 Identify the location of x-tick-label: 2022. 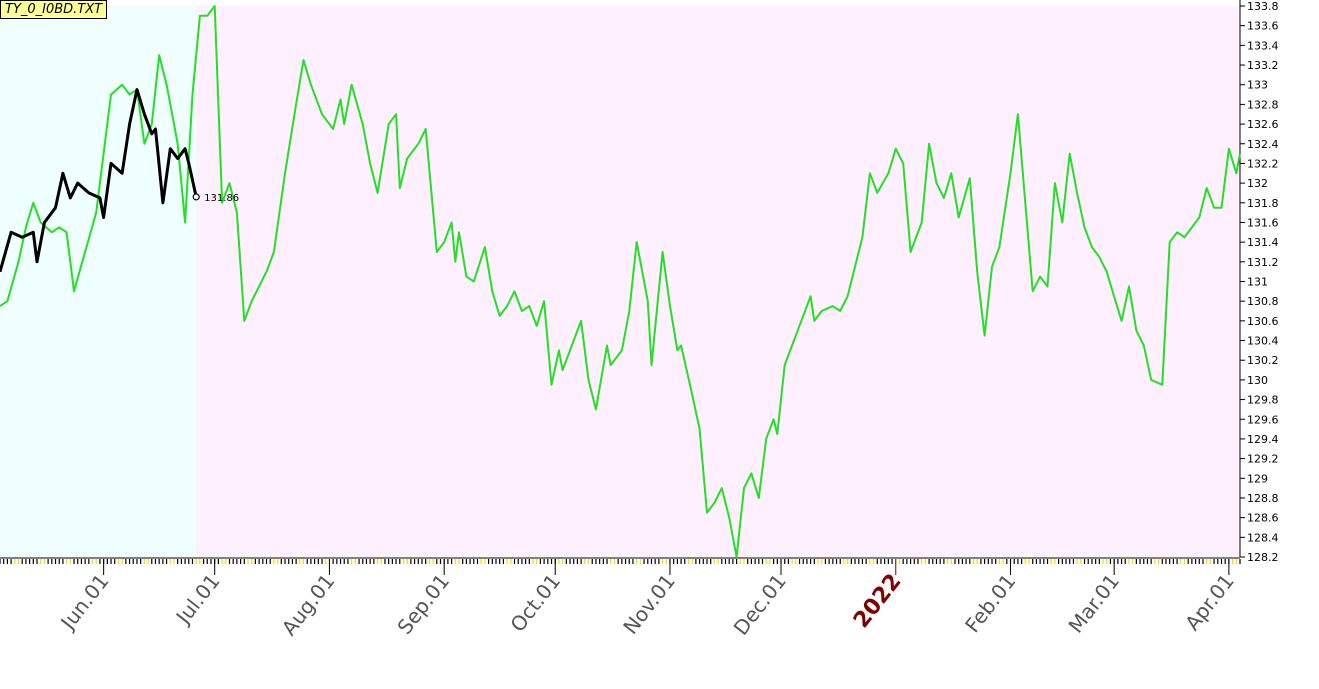
(877, 601).